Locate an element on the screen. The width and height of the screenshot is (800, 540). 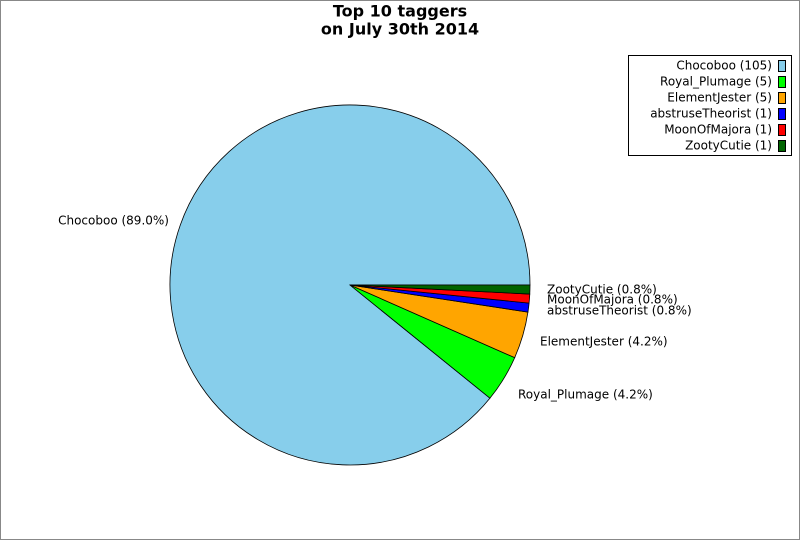
legend-label: ZootyCutie (1) is located at coordinates (728, 146).